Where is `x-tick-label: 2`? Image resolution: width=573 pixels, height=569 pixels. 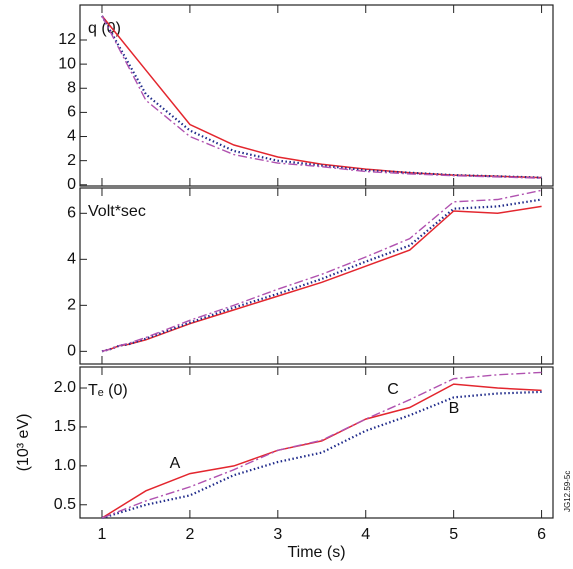
x-tick-label: 2 is located at coordinates (189, 534).